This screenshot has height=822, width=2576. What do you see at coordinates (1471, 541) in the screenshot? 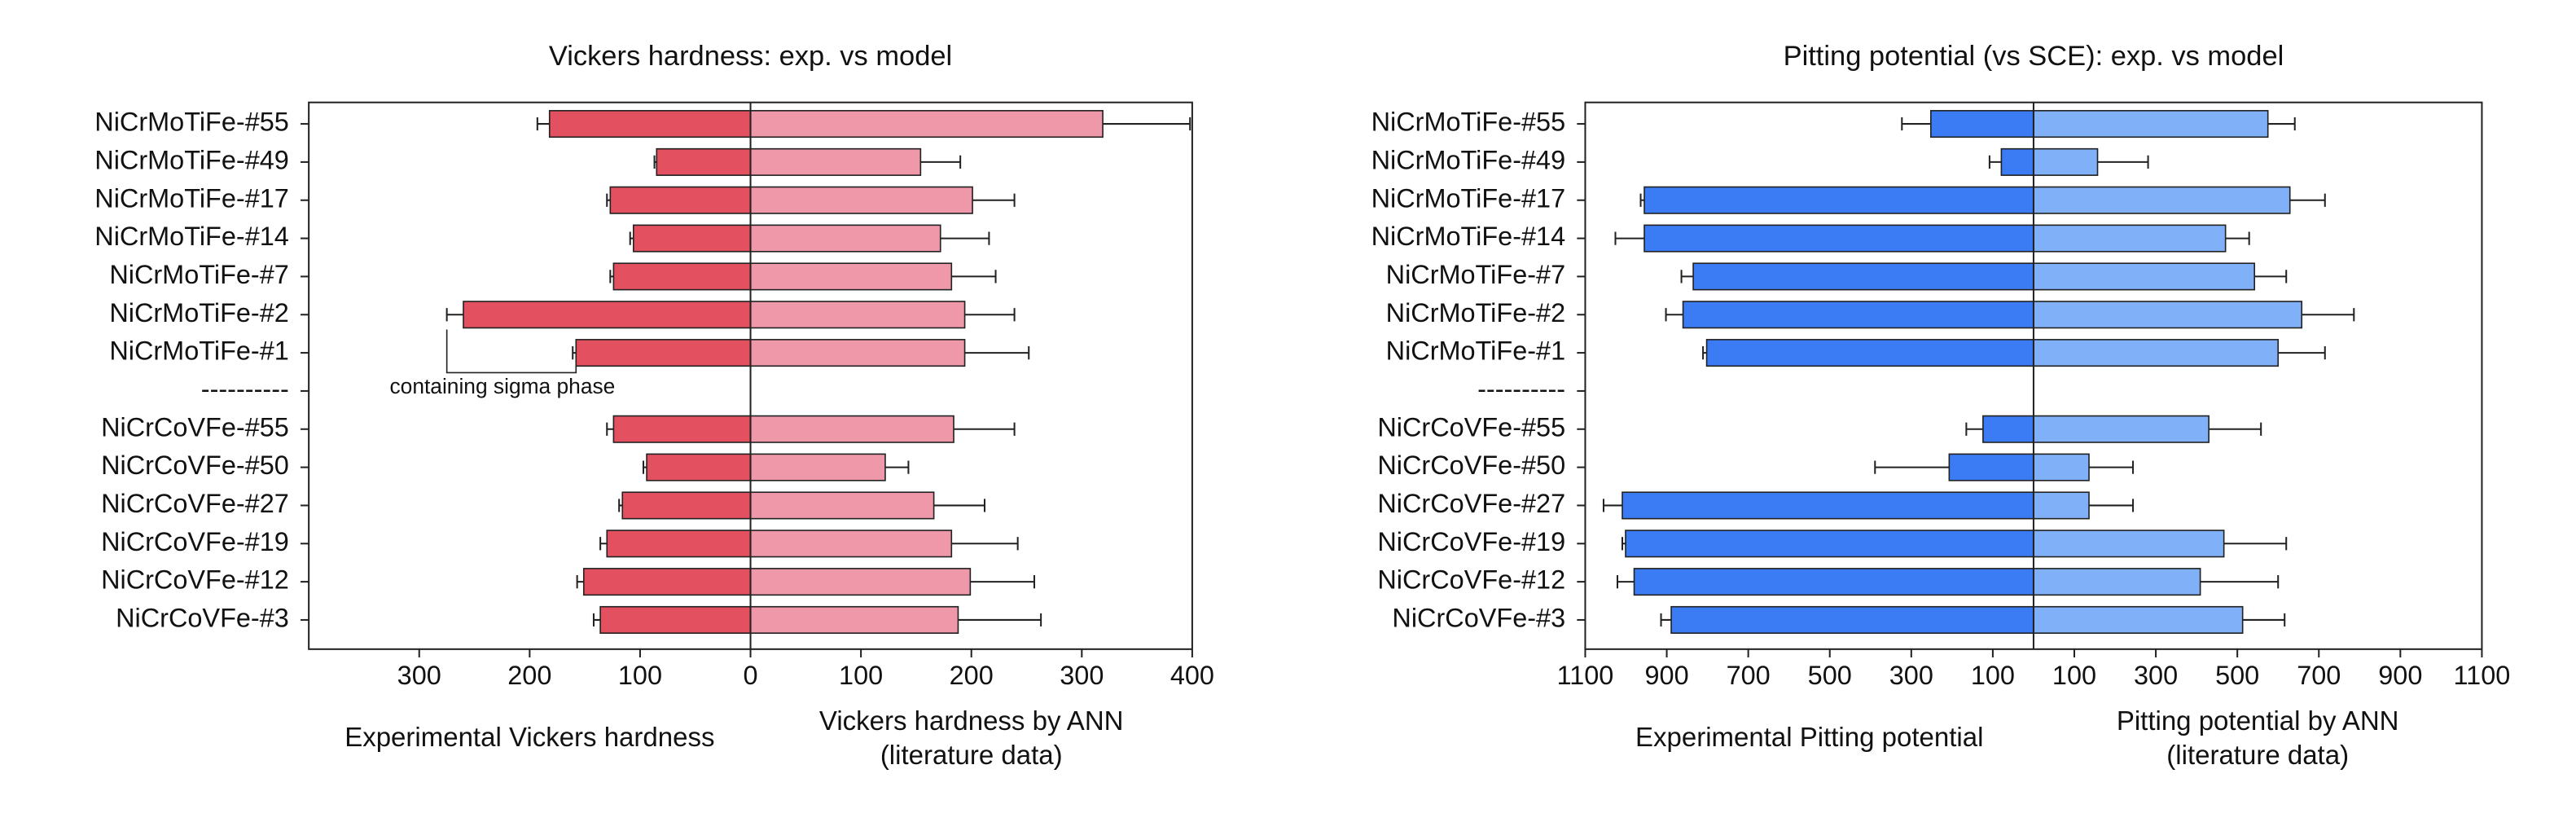
I see `y-tick-label: NiCrCoVFe-#19` at bounding box center [1471, 541].